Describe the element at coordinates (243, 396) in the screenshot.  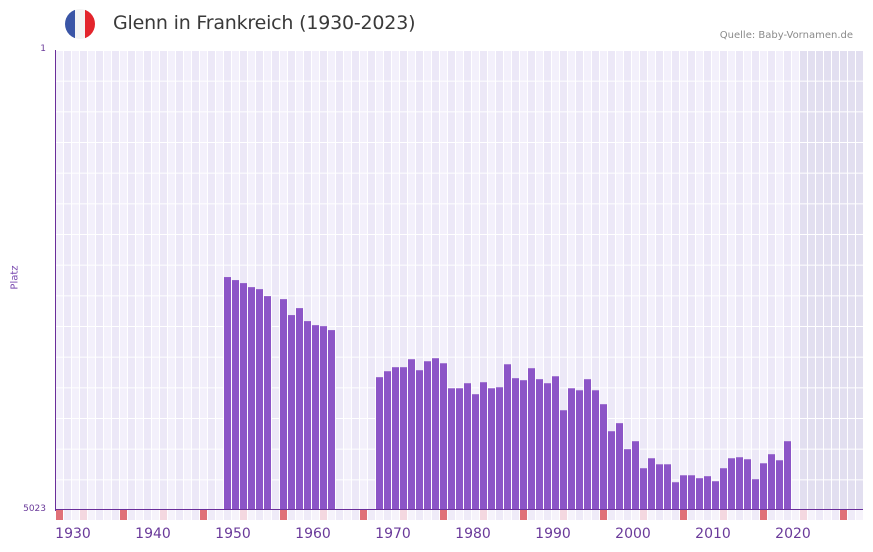
I see `bar-1953` at that location.